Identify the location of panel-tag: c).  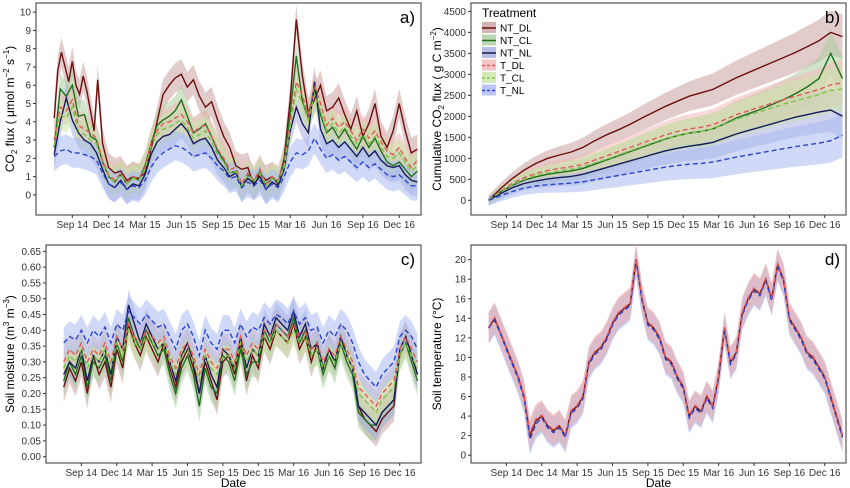
(408, 259).